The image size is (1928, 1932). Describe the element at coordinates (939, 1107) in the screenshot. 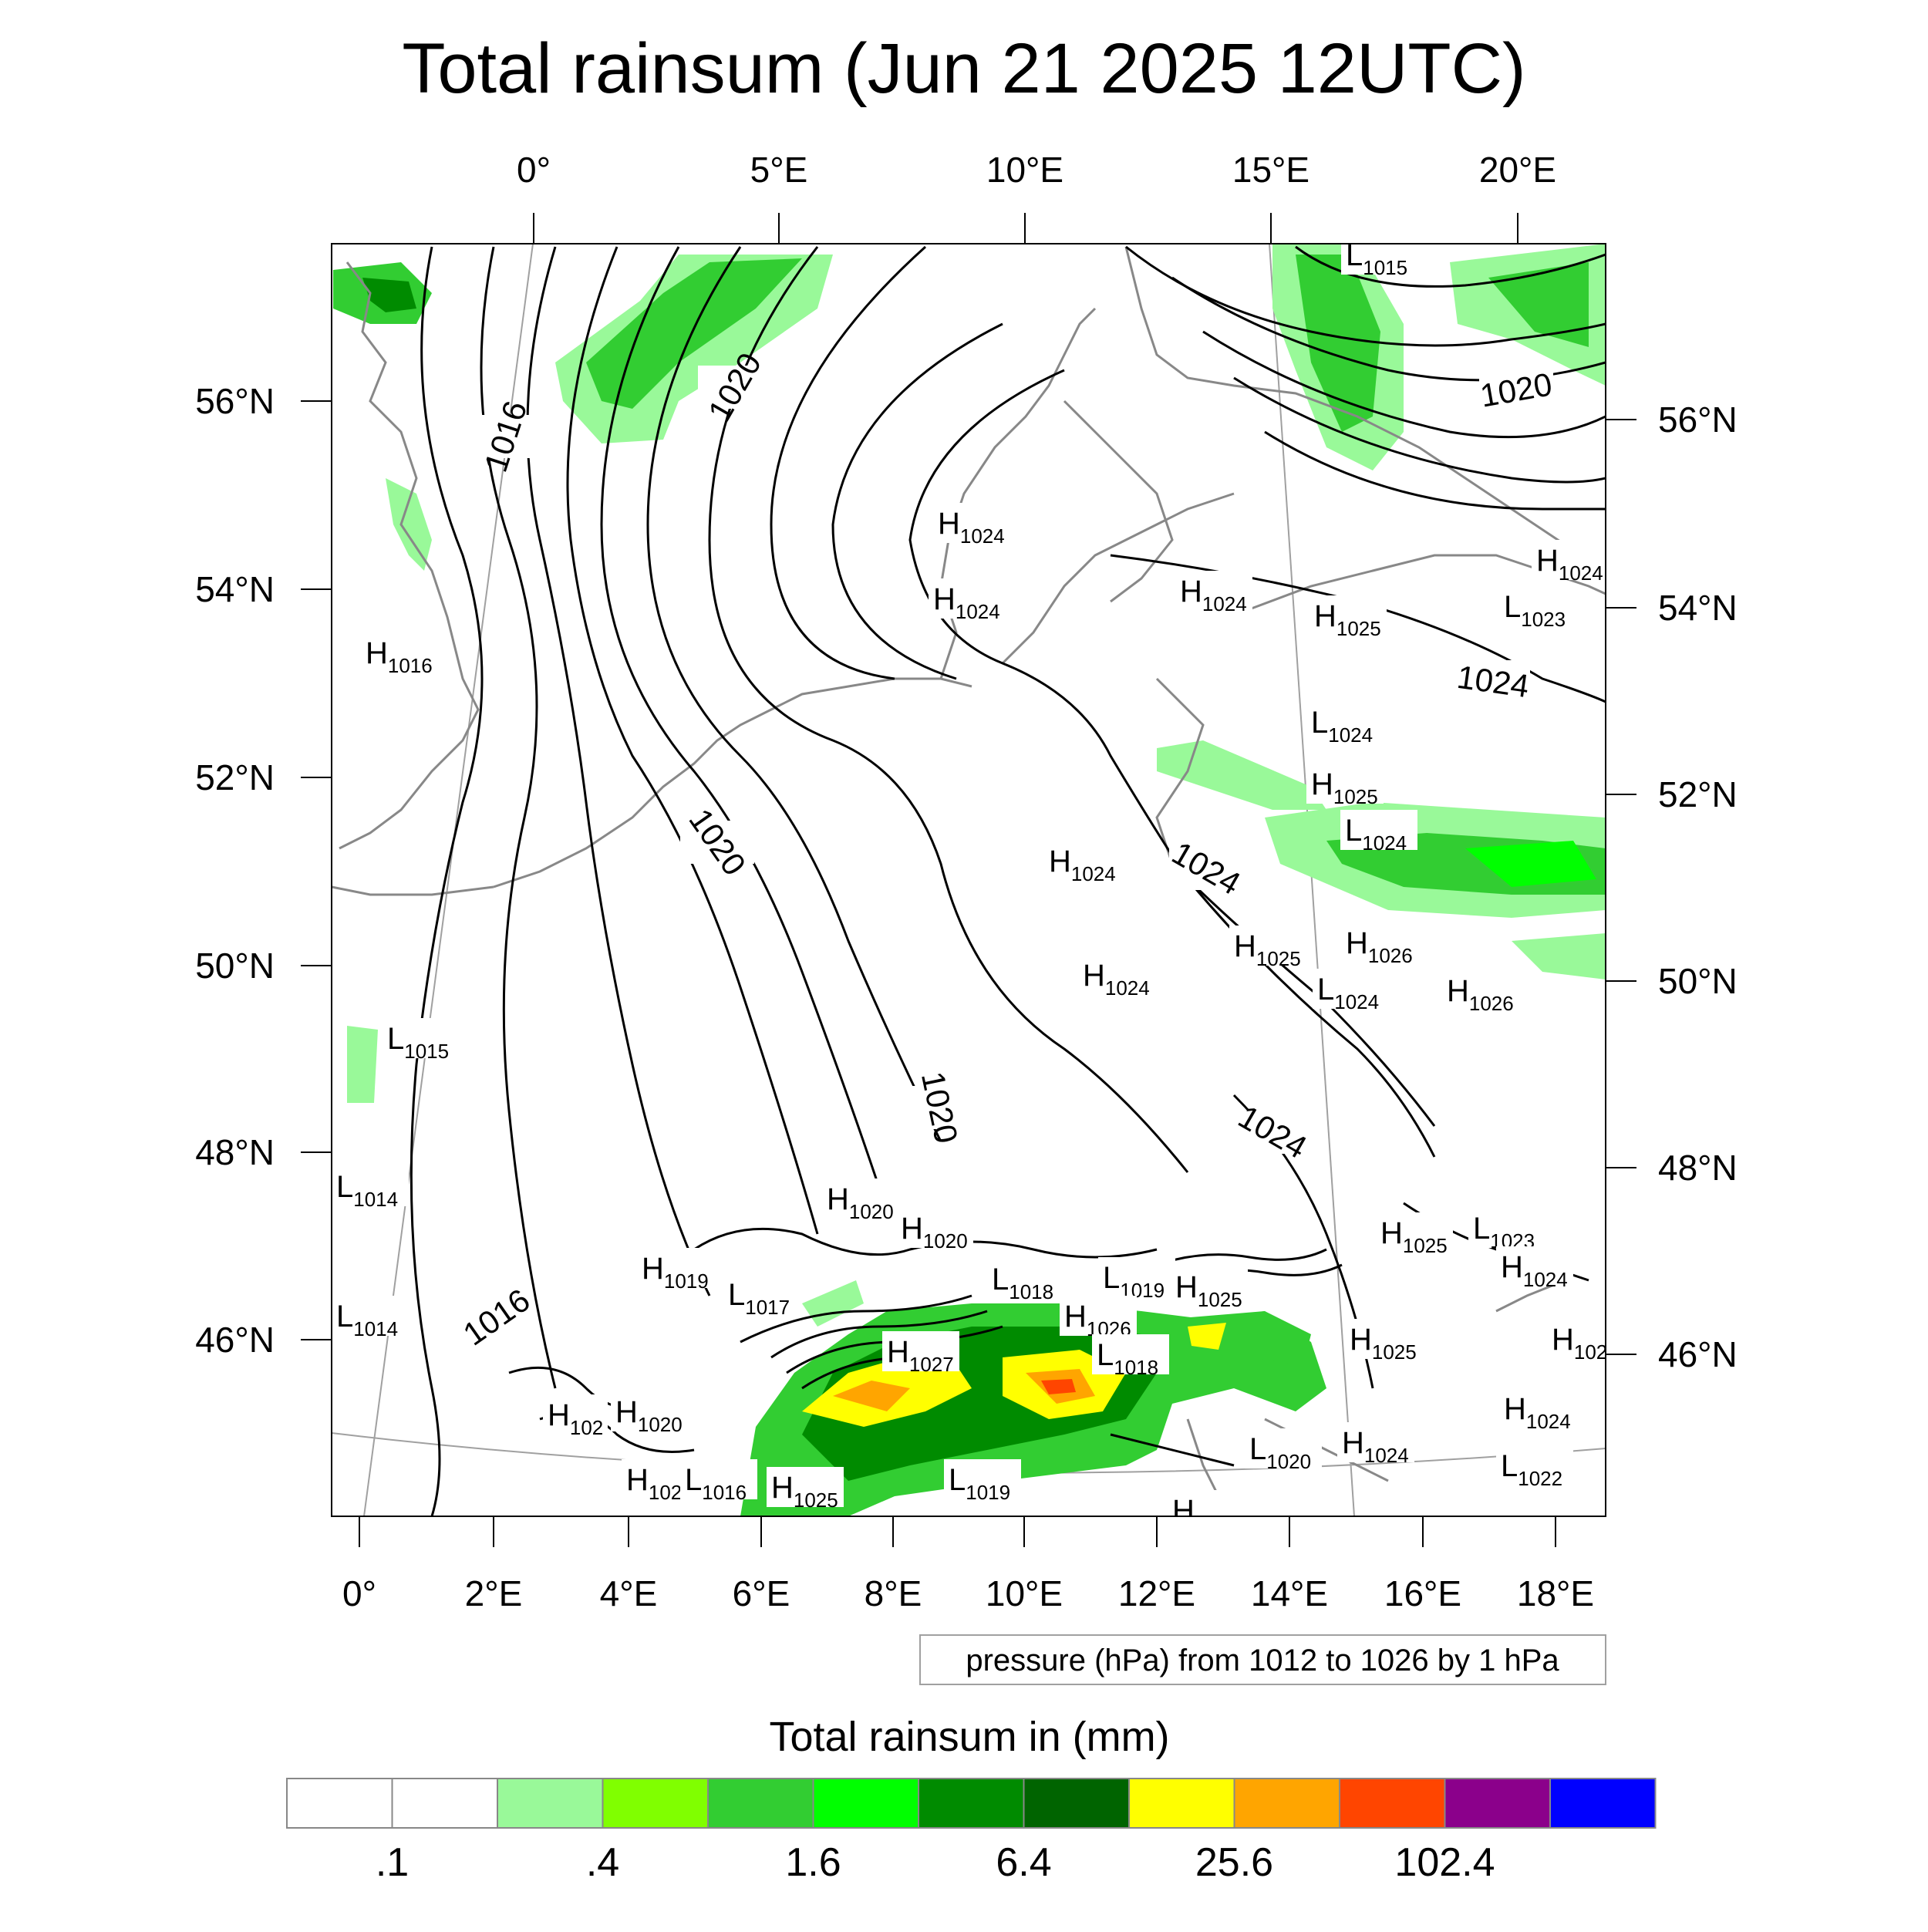

I see `isobar-label: 1020` at that location.